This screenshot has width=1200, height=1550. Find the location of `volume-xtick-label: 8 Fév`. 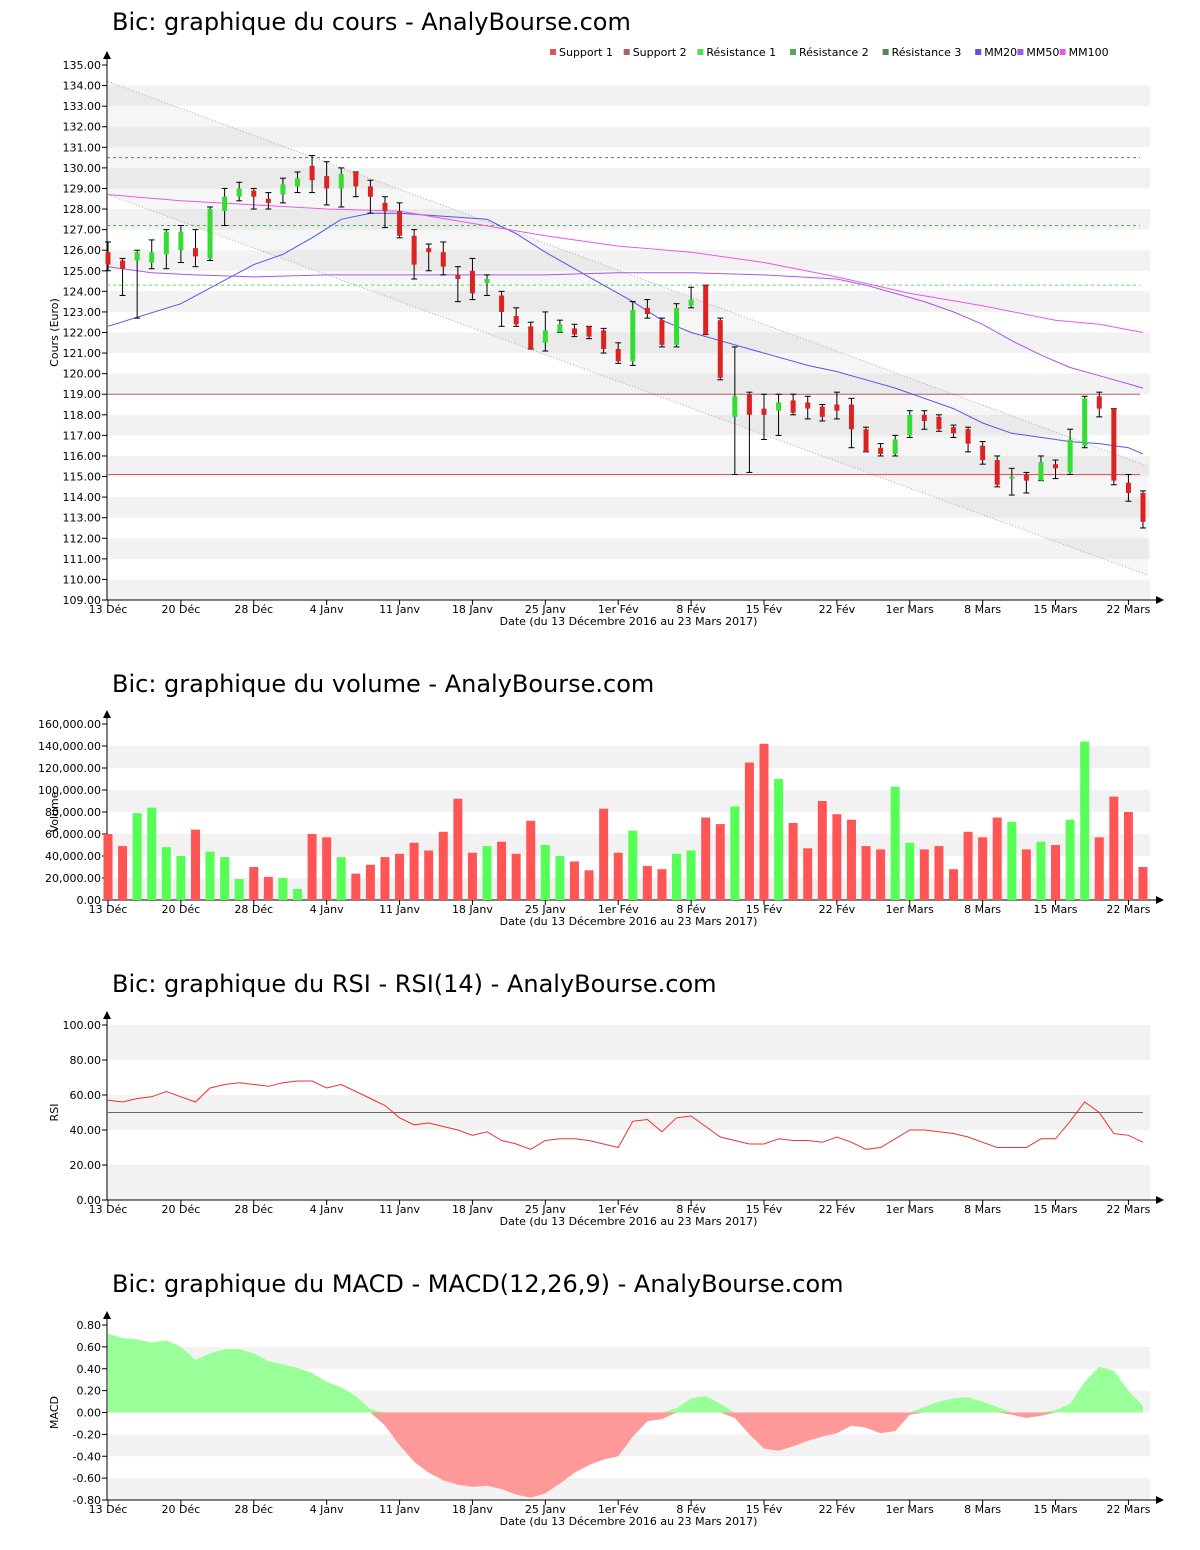

volume-xtick-label: 8 Fév is located at coordinates (691, 909).